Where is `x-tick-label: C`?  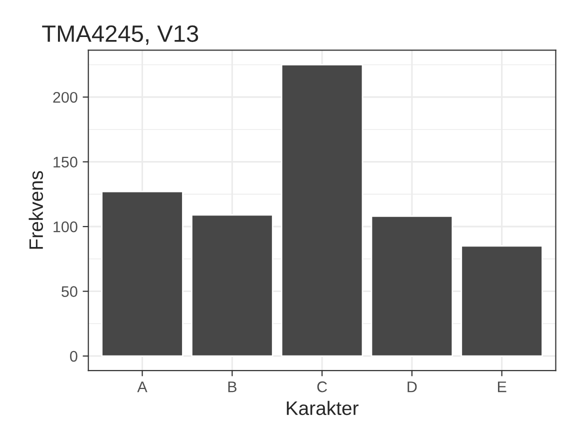 x-tick-label: C is located at coordinates (322, 386).